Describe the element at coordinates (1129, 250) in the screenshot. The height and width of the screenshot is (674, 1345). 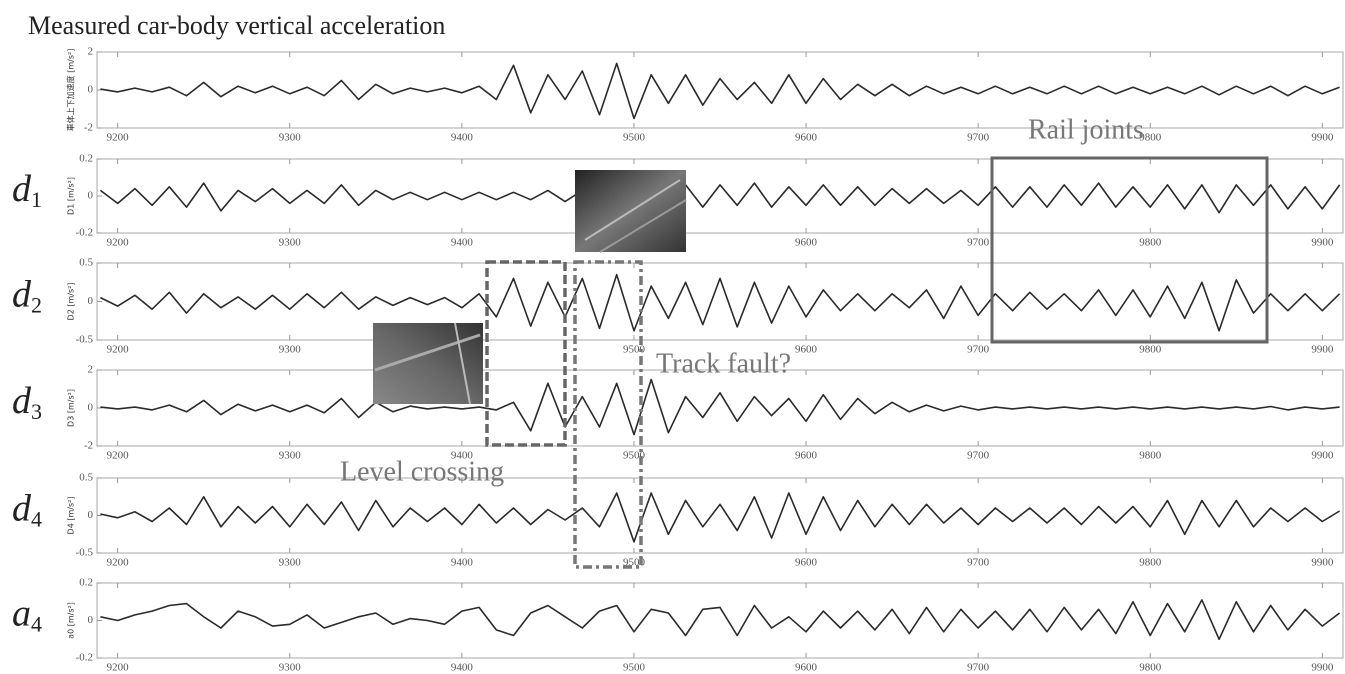
I see `rail-joints-box` at that location.